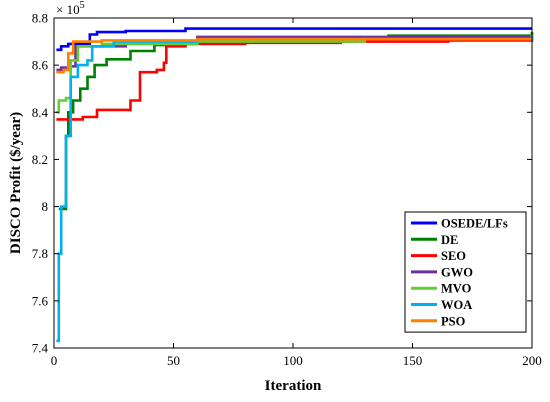 This screenshot has width=550, height=402. I want to click on x-tick-label: 100, so click(293, 360).